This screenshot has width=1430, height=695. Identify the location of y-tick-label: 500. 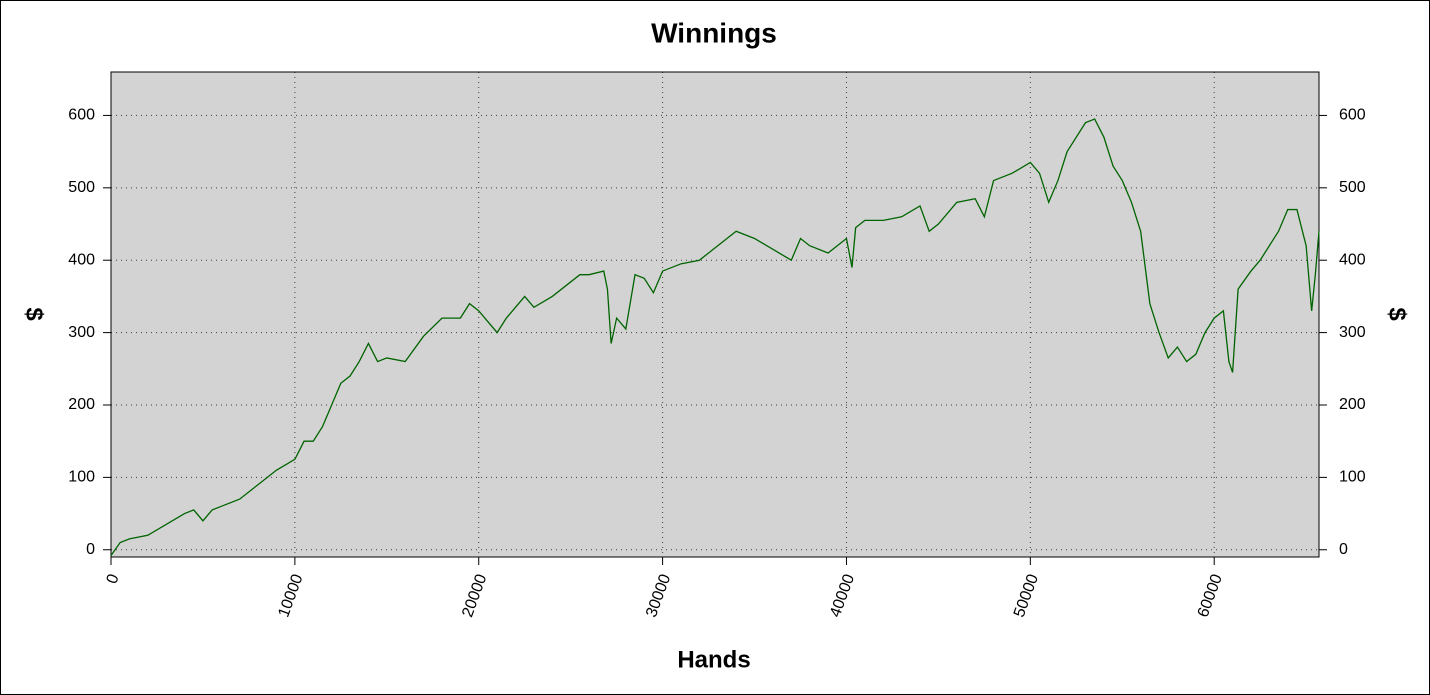
(81, 187).